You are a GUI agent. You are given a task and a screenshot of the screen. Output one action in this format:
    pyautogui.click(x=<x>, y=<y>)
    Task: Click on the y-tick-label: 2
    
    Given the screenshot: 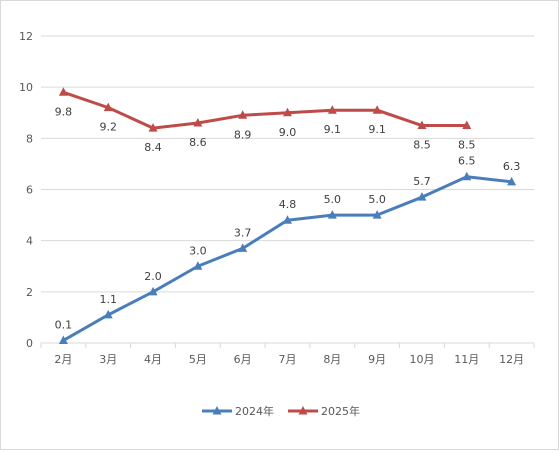 What is the action you would take?
    pyautogui.click(x=29, y=292)
    